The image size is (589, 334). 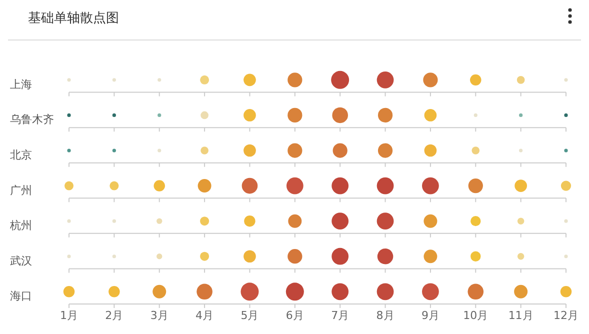 I want to click on x-tick-label: 8月, so click(x=385, y=315).